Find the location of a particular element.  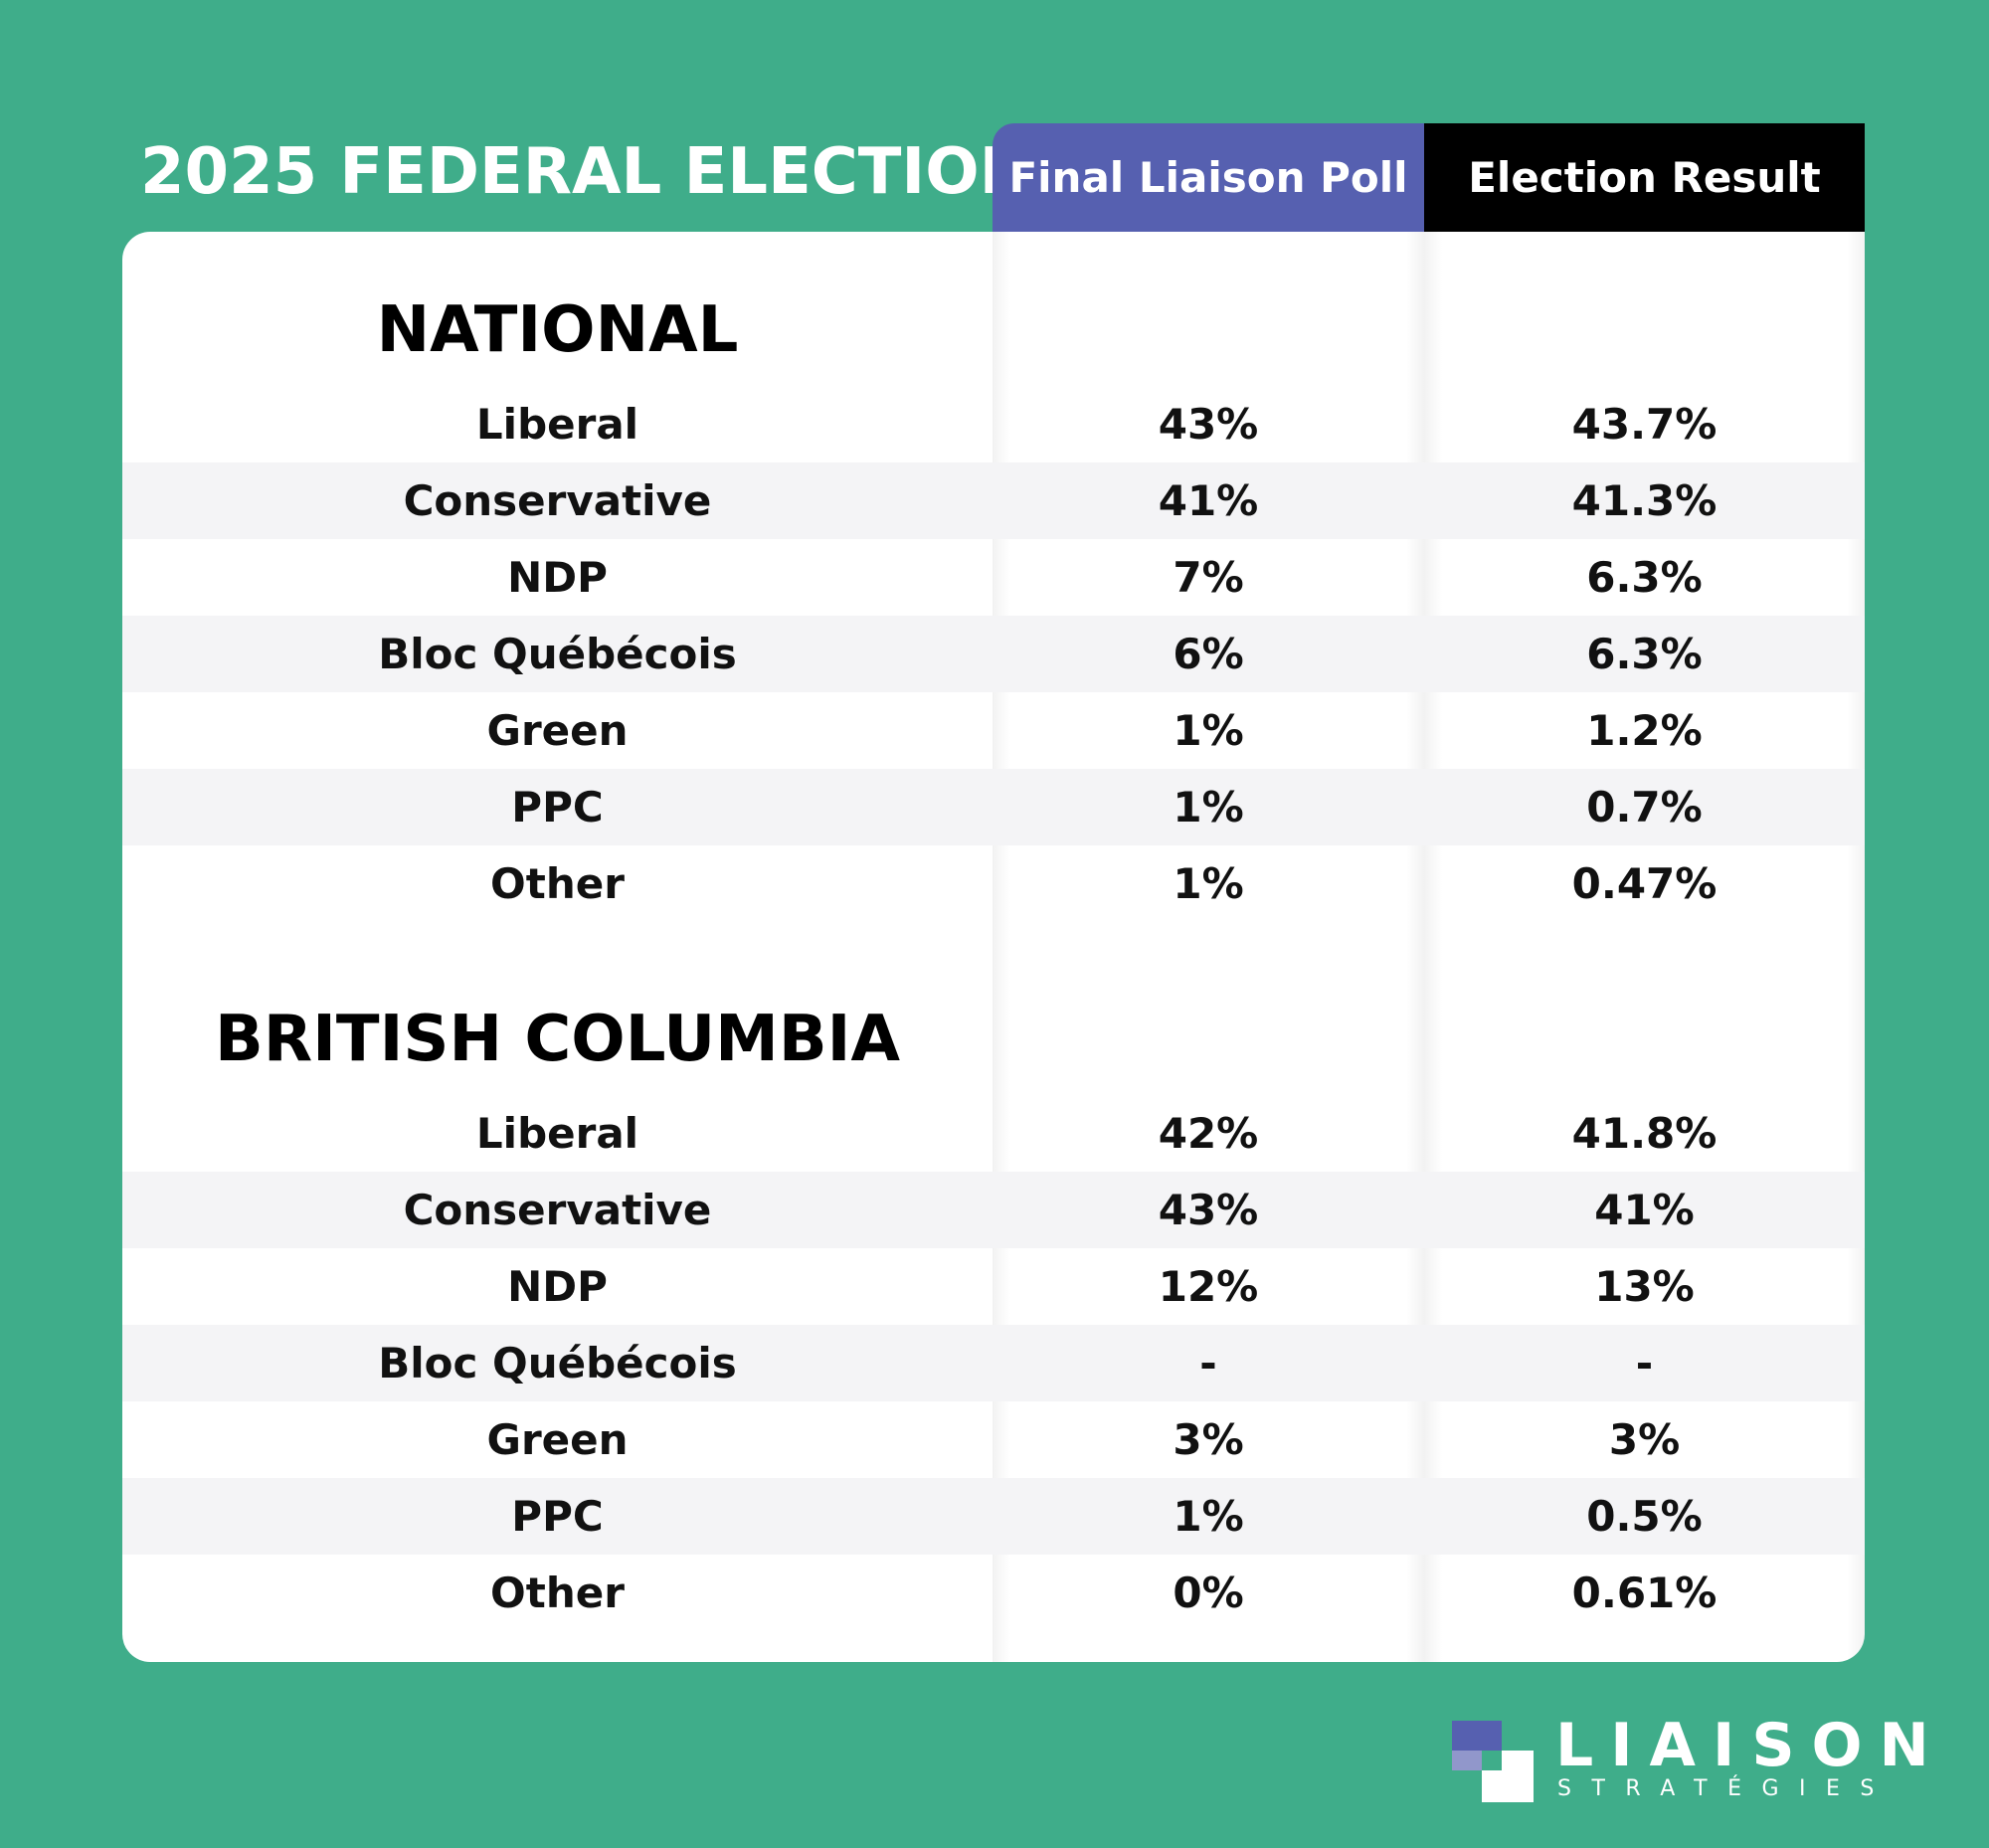

table-row: NDP 12% 13% is located at coordinates (993, 1286).